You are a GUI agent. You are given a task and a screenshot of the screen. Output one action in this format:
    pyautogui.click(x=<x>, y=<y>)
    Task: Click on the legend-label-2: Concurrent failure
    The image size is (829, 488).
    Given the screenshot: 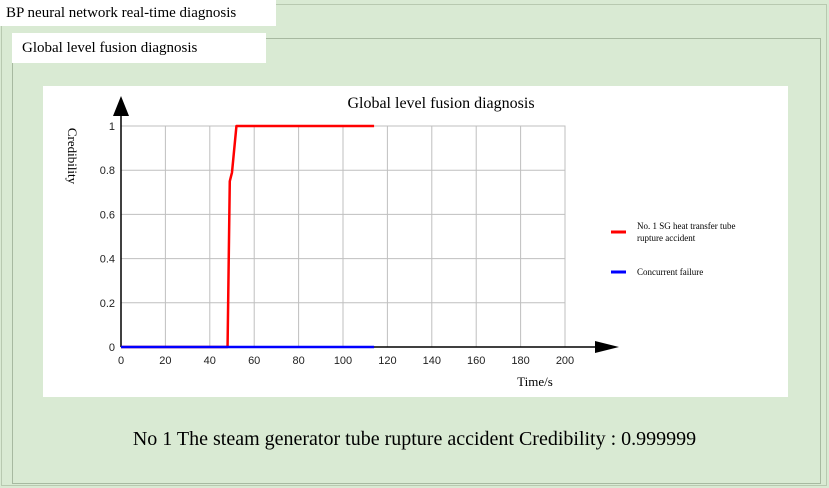 What is the action you would take?
    pyautogui.click(x=670, y=272)
    